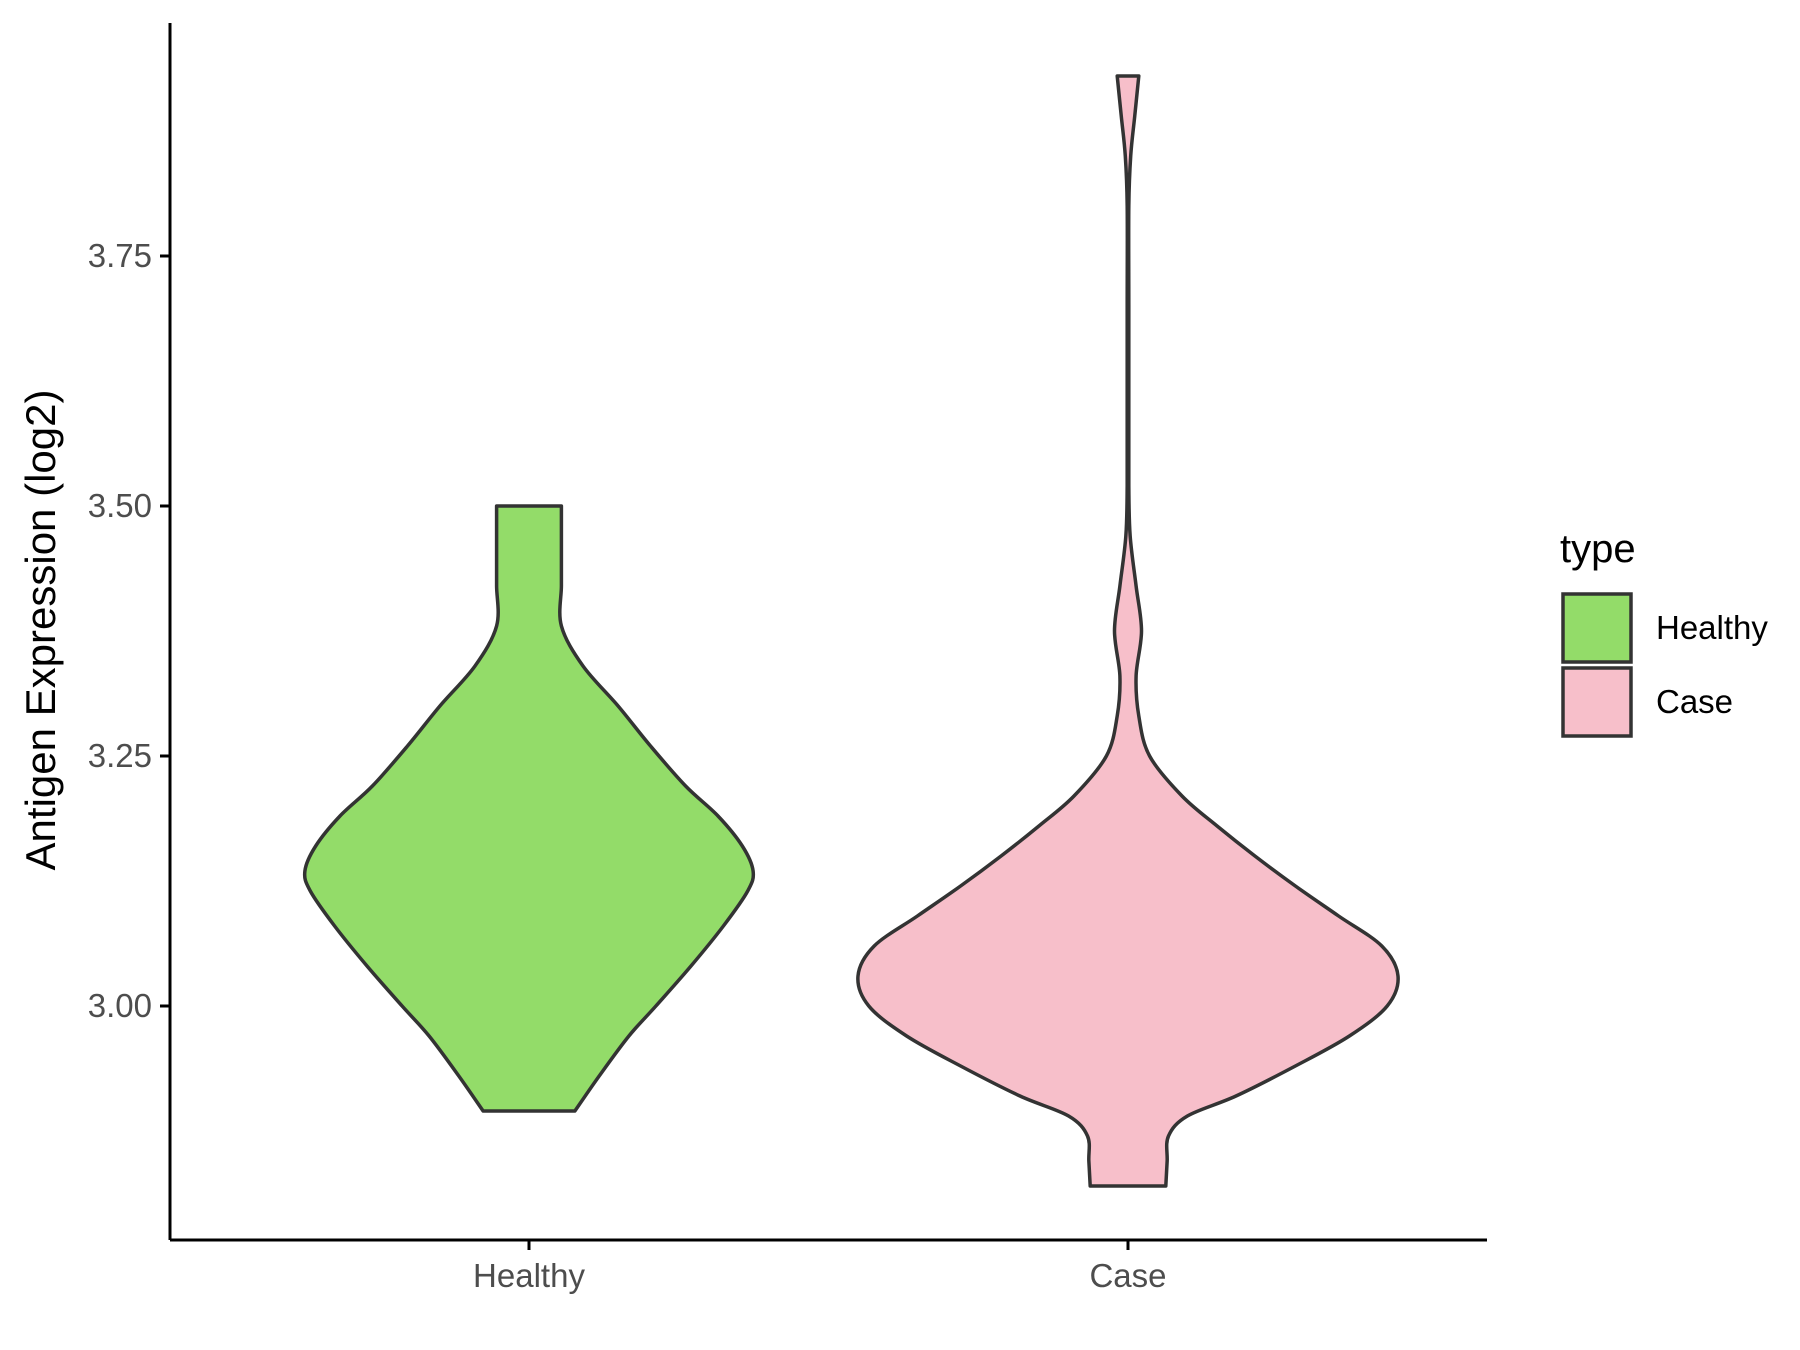 Image resolution: width=1800 pixels, height=1350 pixels. What do you see at coordinates (1127, 1275) in the screenshot?
I see `x-tick-label: Case` at bounding box center [1127, 1275].